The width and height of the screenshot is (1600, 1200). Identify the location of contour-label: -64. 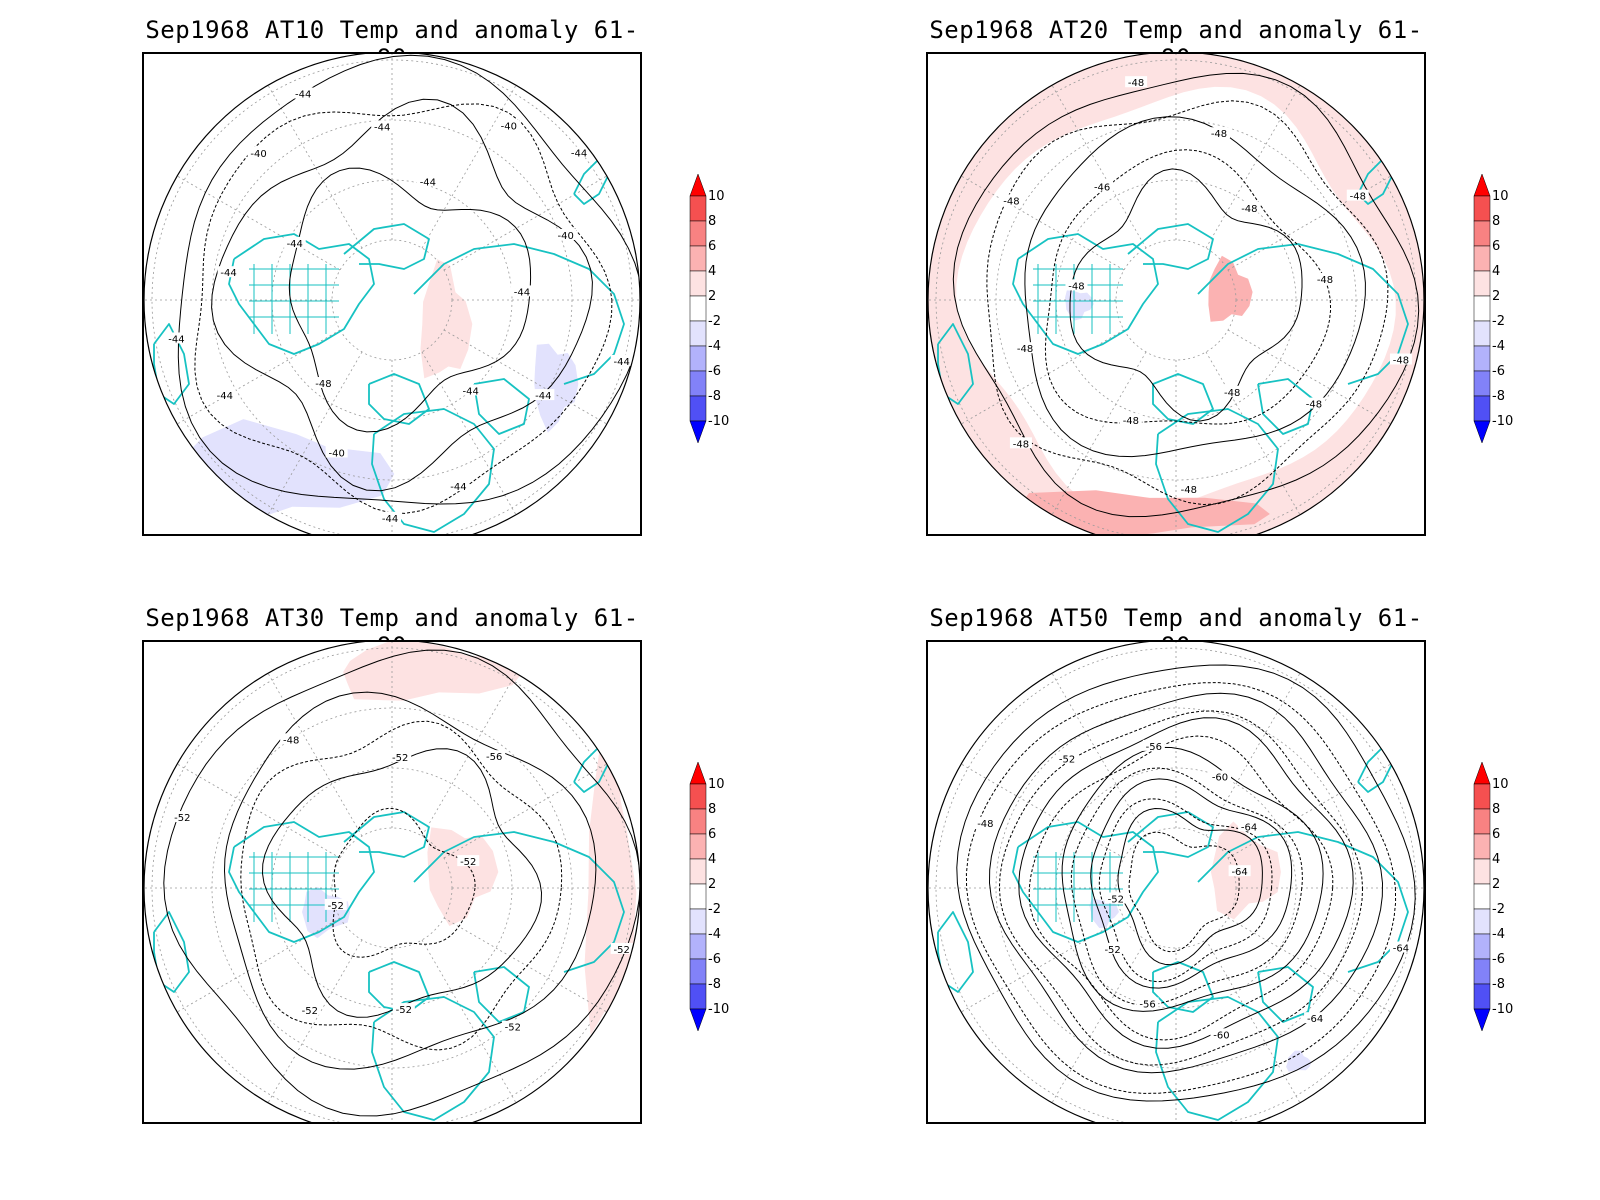
(1401, 948).